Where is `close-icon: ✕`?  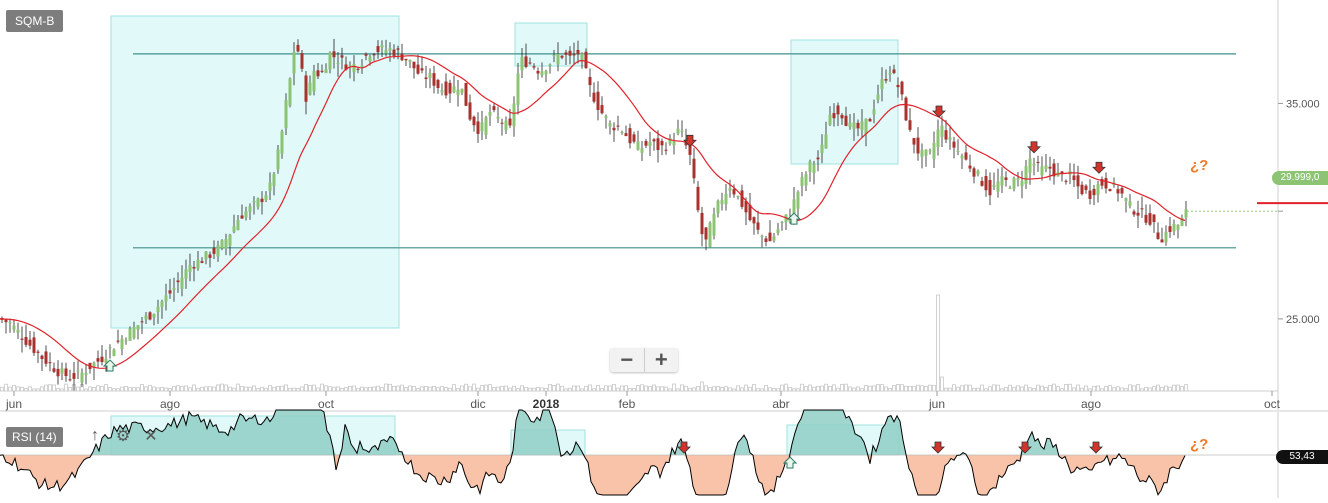
close-icon: ✕ is located at coordinates (151, 436).